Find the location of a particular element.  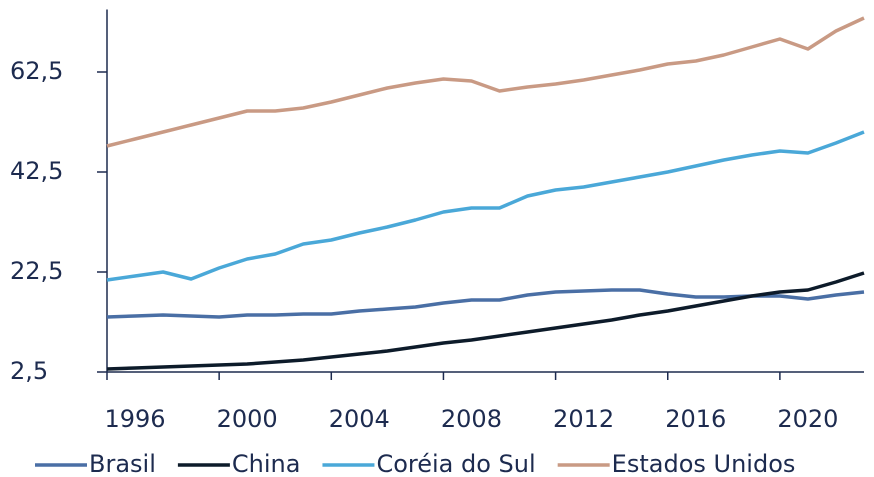

y-tick-label: 22,5 is located at coordinates (36, 271).